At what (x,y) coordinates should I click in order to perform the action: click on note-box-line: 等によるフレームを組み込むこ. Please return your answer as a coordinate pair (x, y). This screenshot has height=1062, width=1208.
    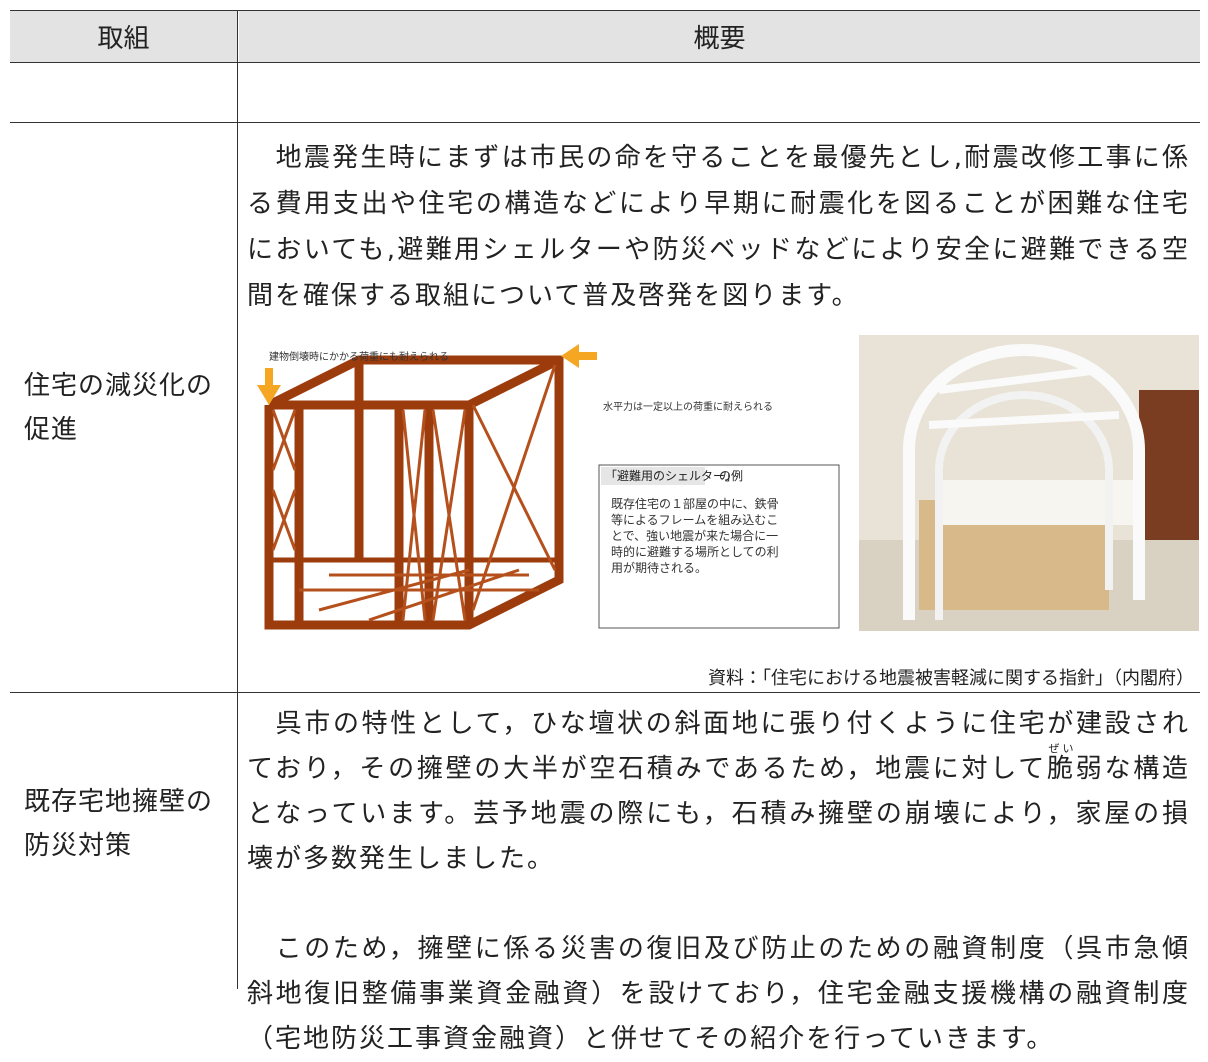
    Looking at the image, I should click on (694, 520).